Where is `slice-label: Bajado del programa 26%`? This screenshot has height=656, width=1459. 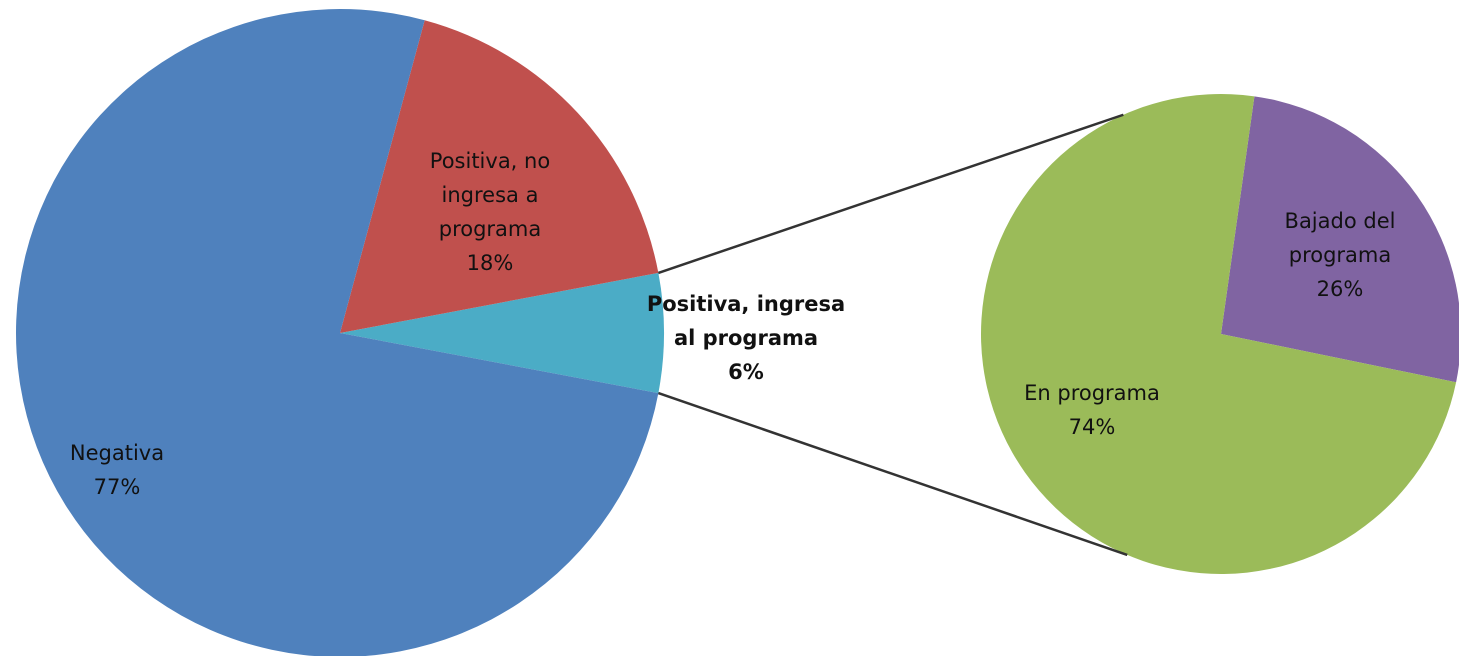 slice-label: Bajado del programa 26% is located at coordinates (1340, 255).